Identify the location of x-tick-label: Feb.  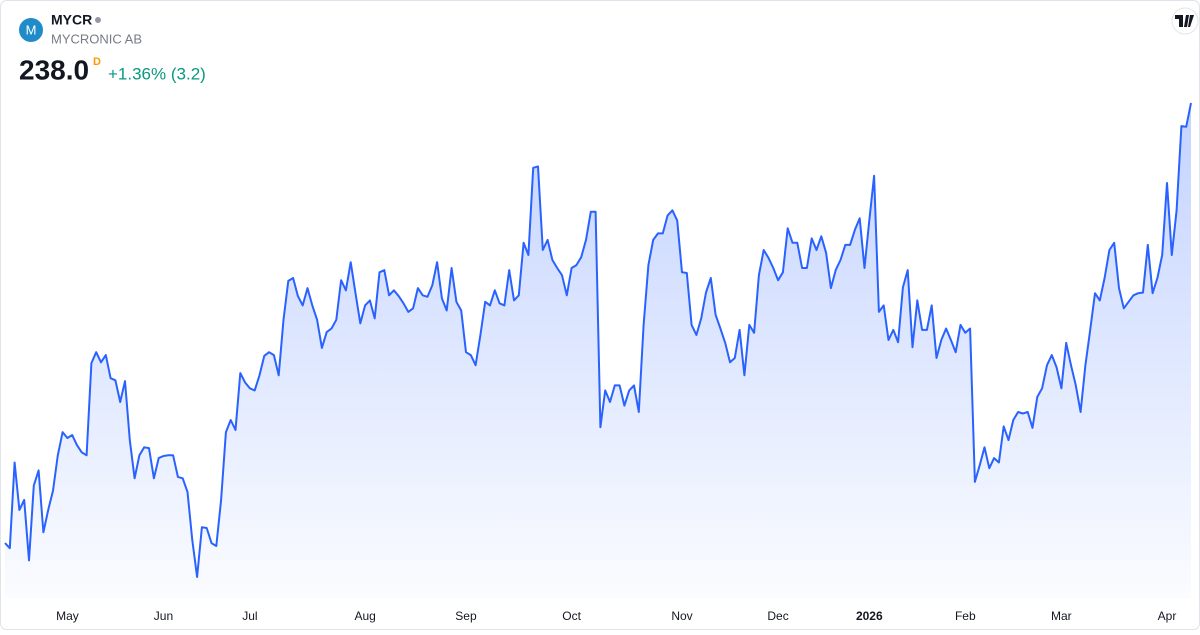
(965, 616).